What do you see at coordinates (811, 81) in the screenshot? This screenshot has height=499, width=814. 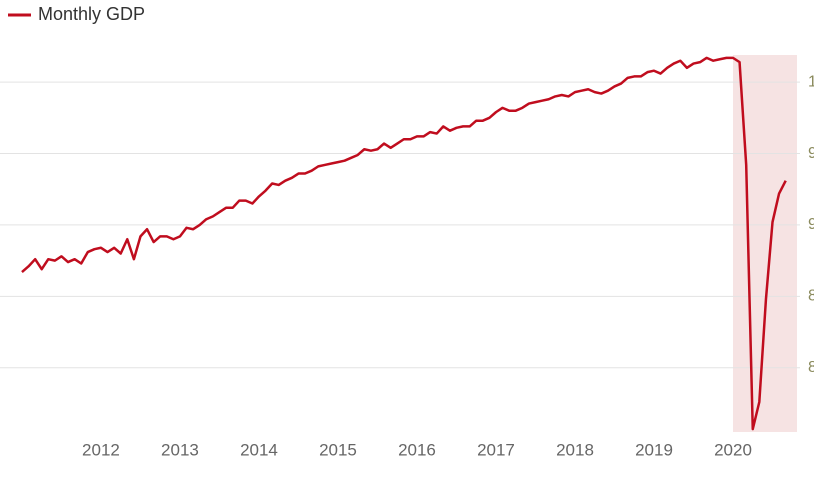 I see `y-tick-label: 1` at bounding box center [811, 81].